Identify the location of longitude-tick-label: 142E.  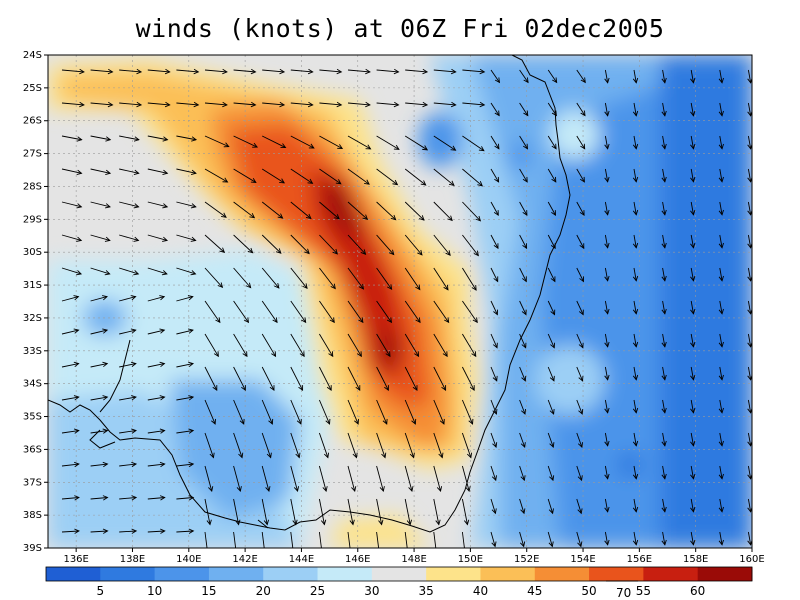
(244, 559).